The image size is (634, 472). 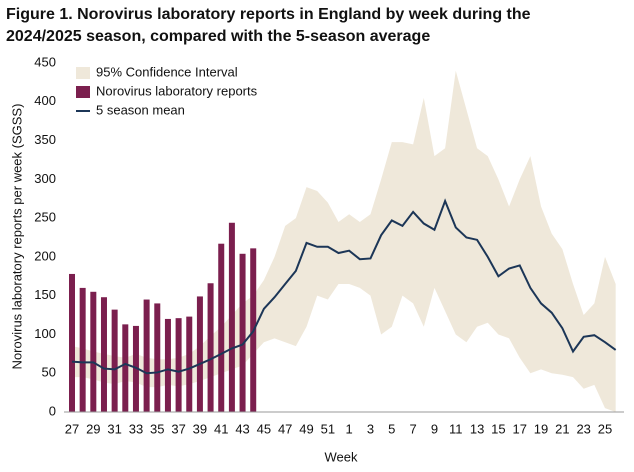 I want to click on x-tick-label: 45, so click(x=264, y=428).